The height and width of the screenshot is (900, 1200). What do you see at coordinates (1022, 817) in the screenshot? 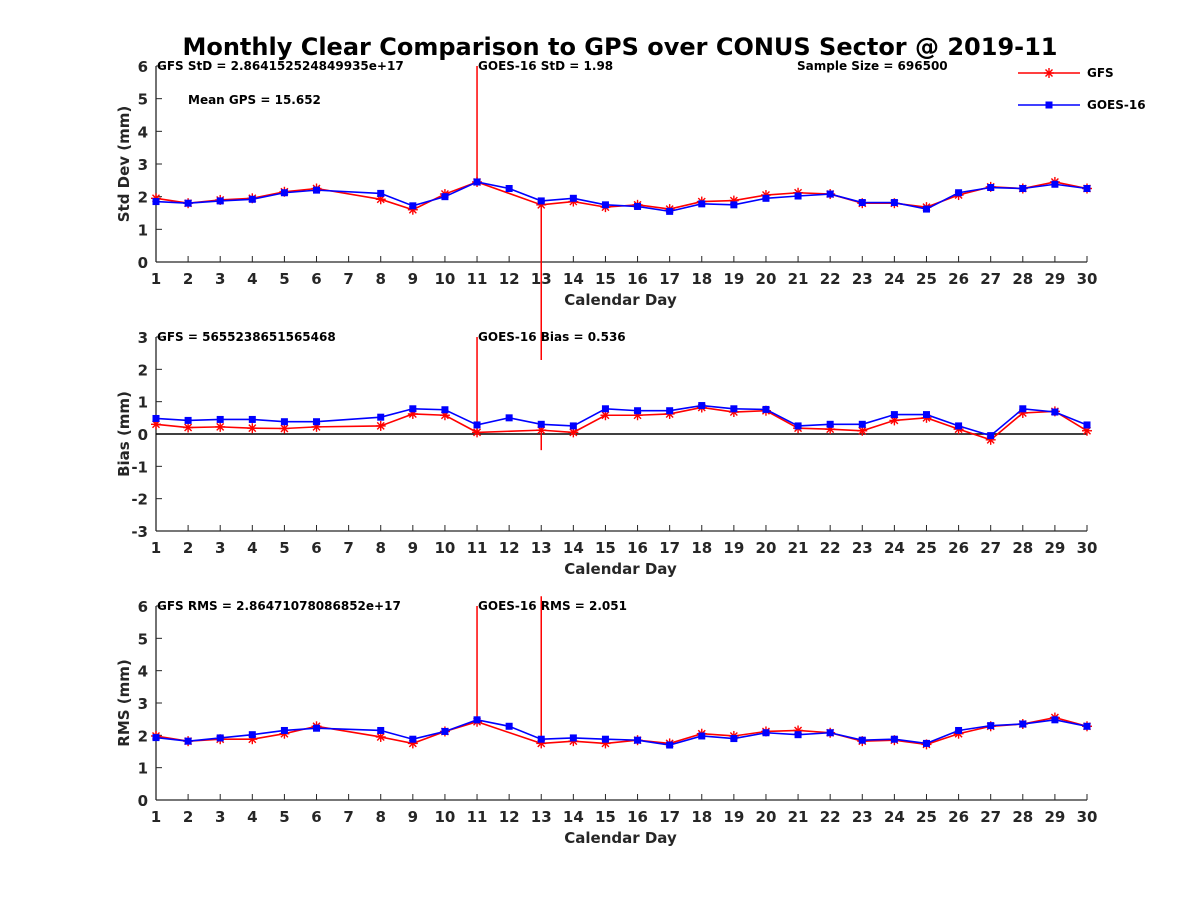
I see `x-tick-label: 28` at bounding box center [1022, 817].